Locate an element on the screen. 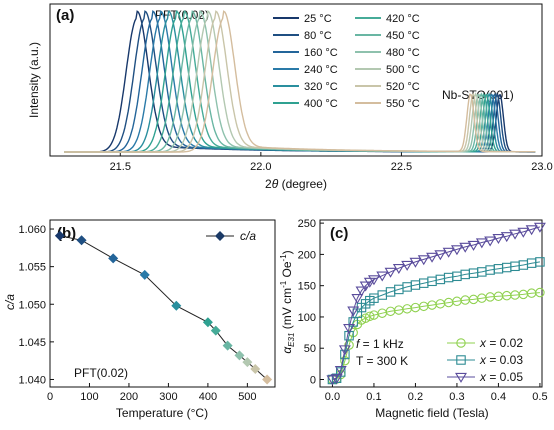  y-tick-label: 100 is located at coordinates (307, 318).